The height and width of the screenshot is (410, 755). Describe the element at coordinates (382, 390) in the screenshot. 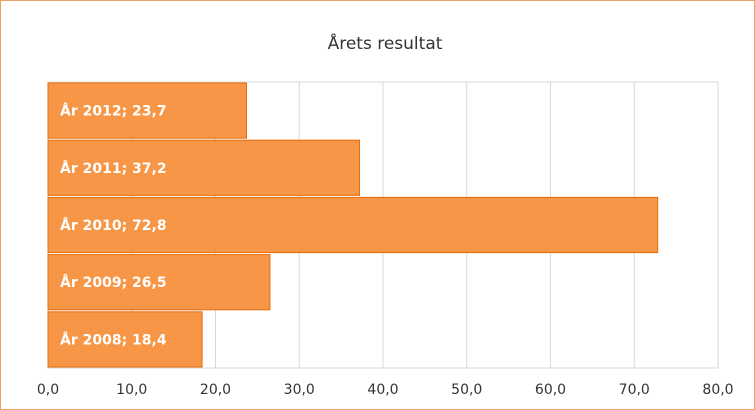

I see `x-tick-label: 40,0` at that location.